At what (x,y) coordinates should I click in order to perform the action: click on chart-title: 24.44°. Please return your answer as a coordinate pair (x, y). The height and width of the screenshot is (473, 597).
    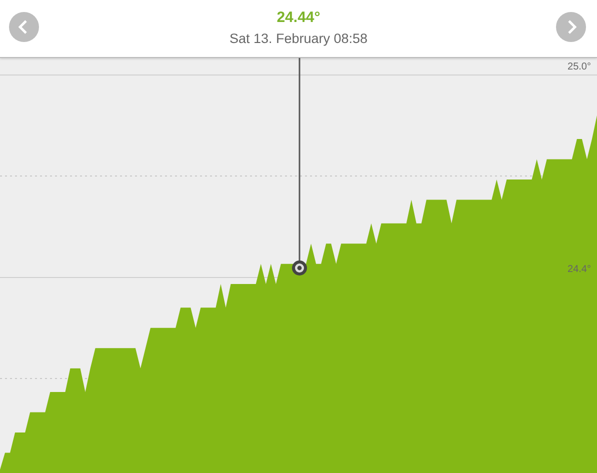
    Looking at the image, I should click on (299, 18).